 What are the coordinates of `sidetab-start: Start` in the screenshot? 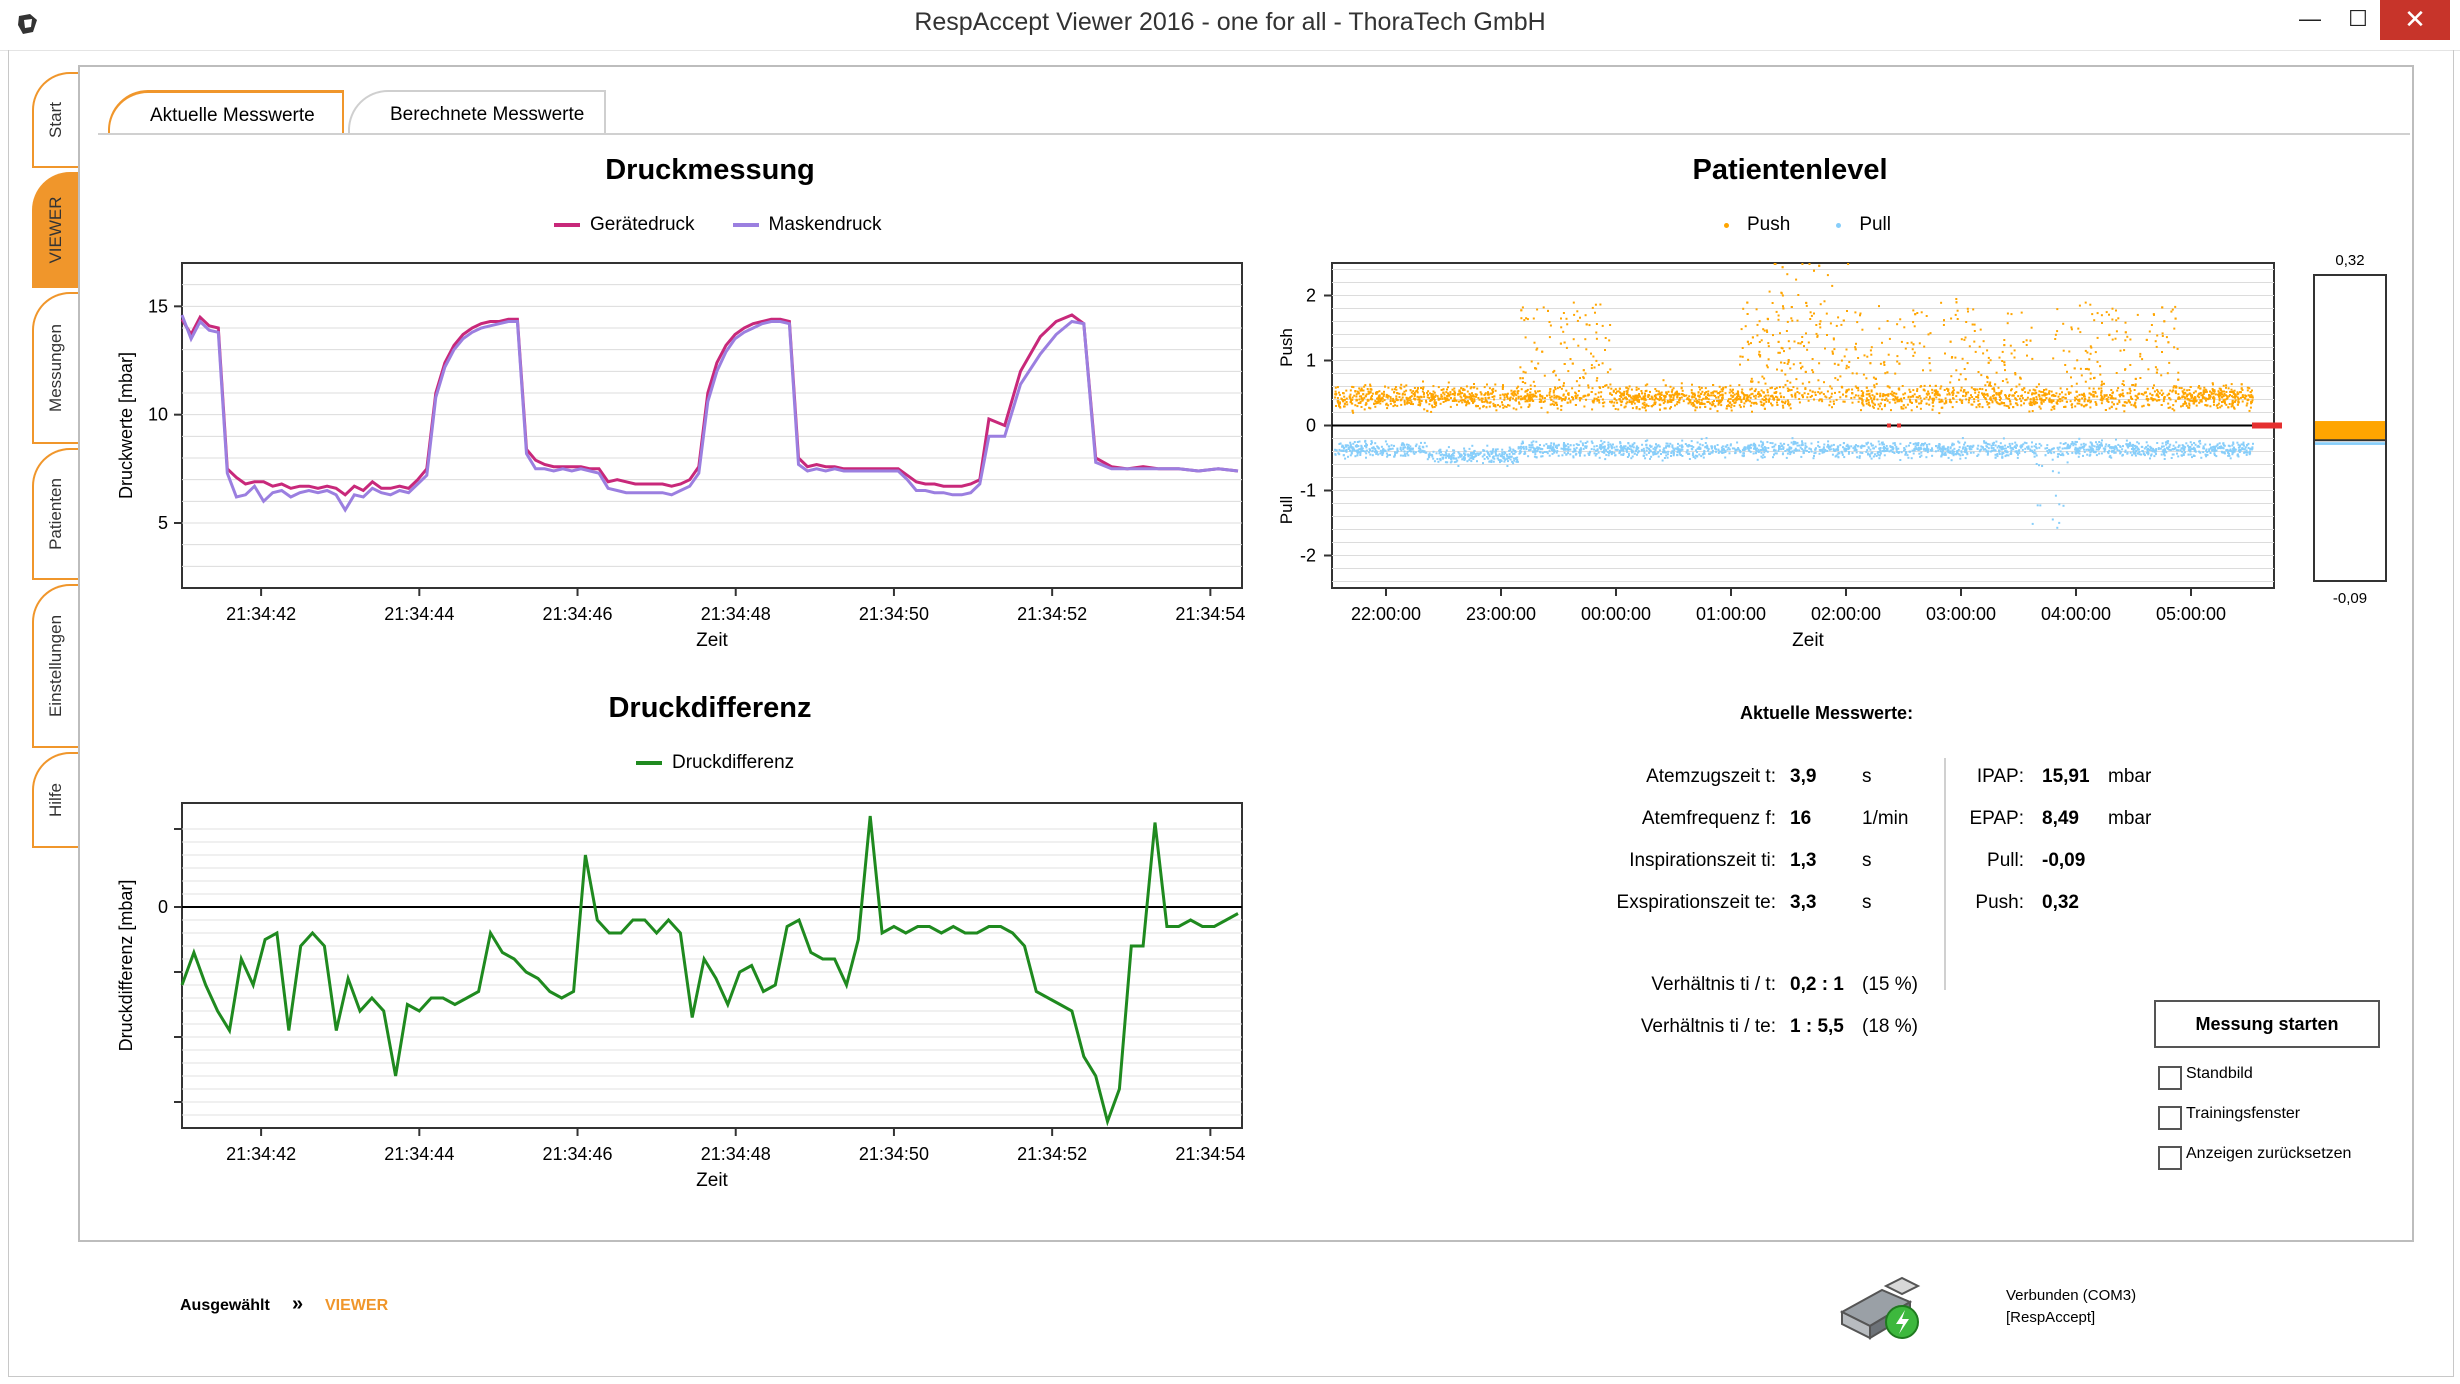 It's located at (55, 120).